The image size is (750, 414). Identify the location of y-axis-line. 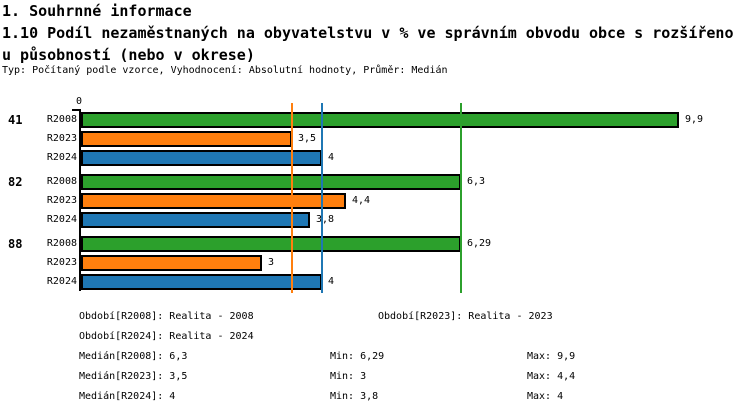
(80, 200).